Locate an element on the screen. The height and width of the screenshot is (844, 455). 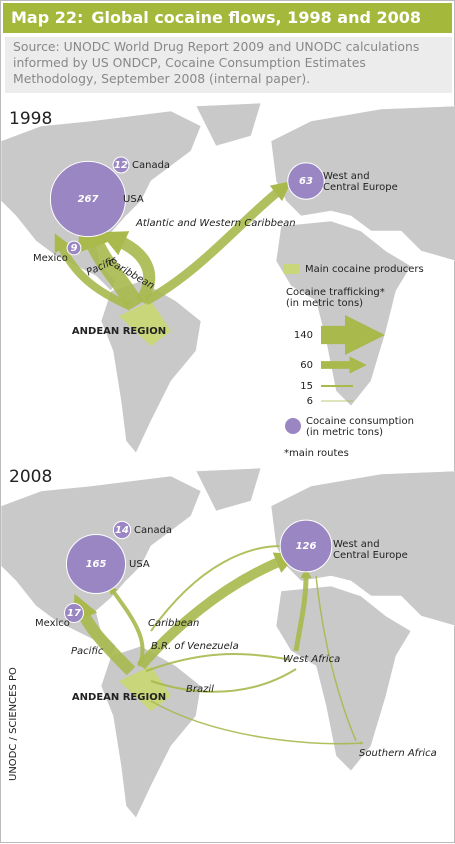
bubble-value: 126 is located at coordinates (306, 546).